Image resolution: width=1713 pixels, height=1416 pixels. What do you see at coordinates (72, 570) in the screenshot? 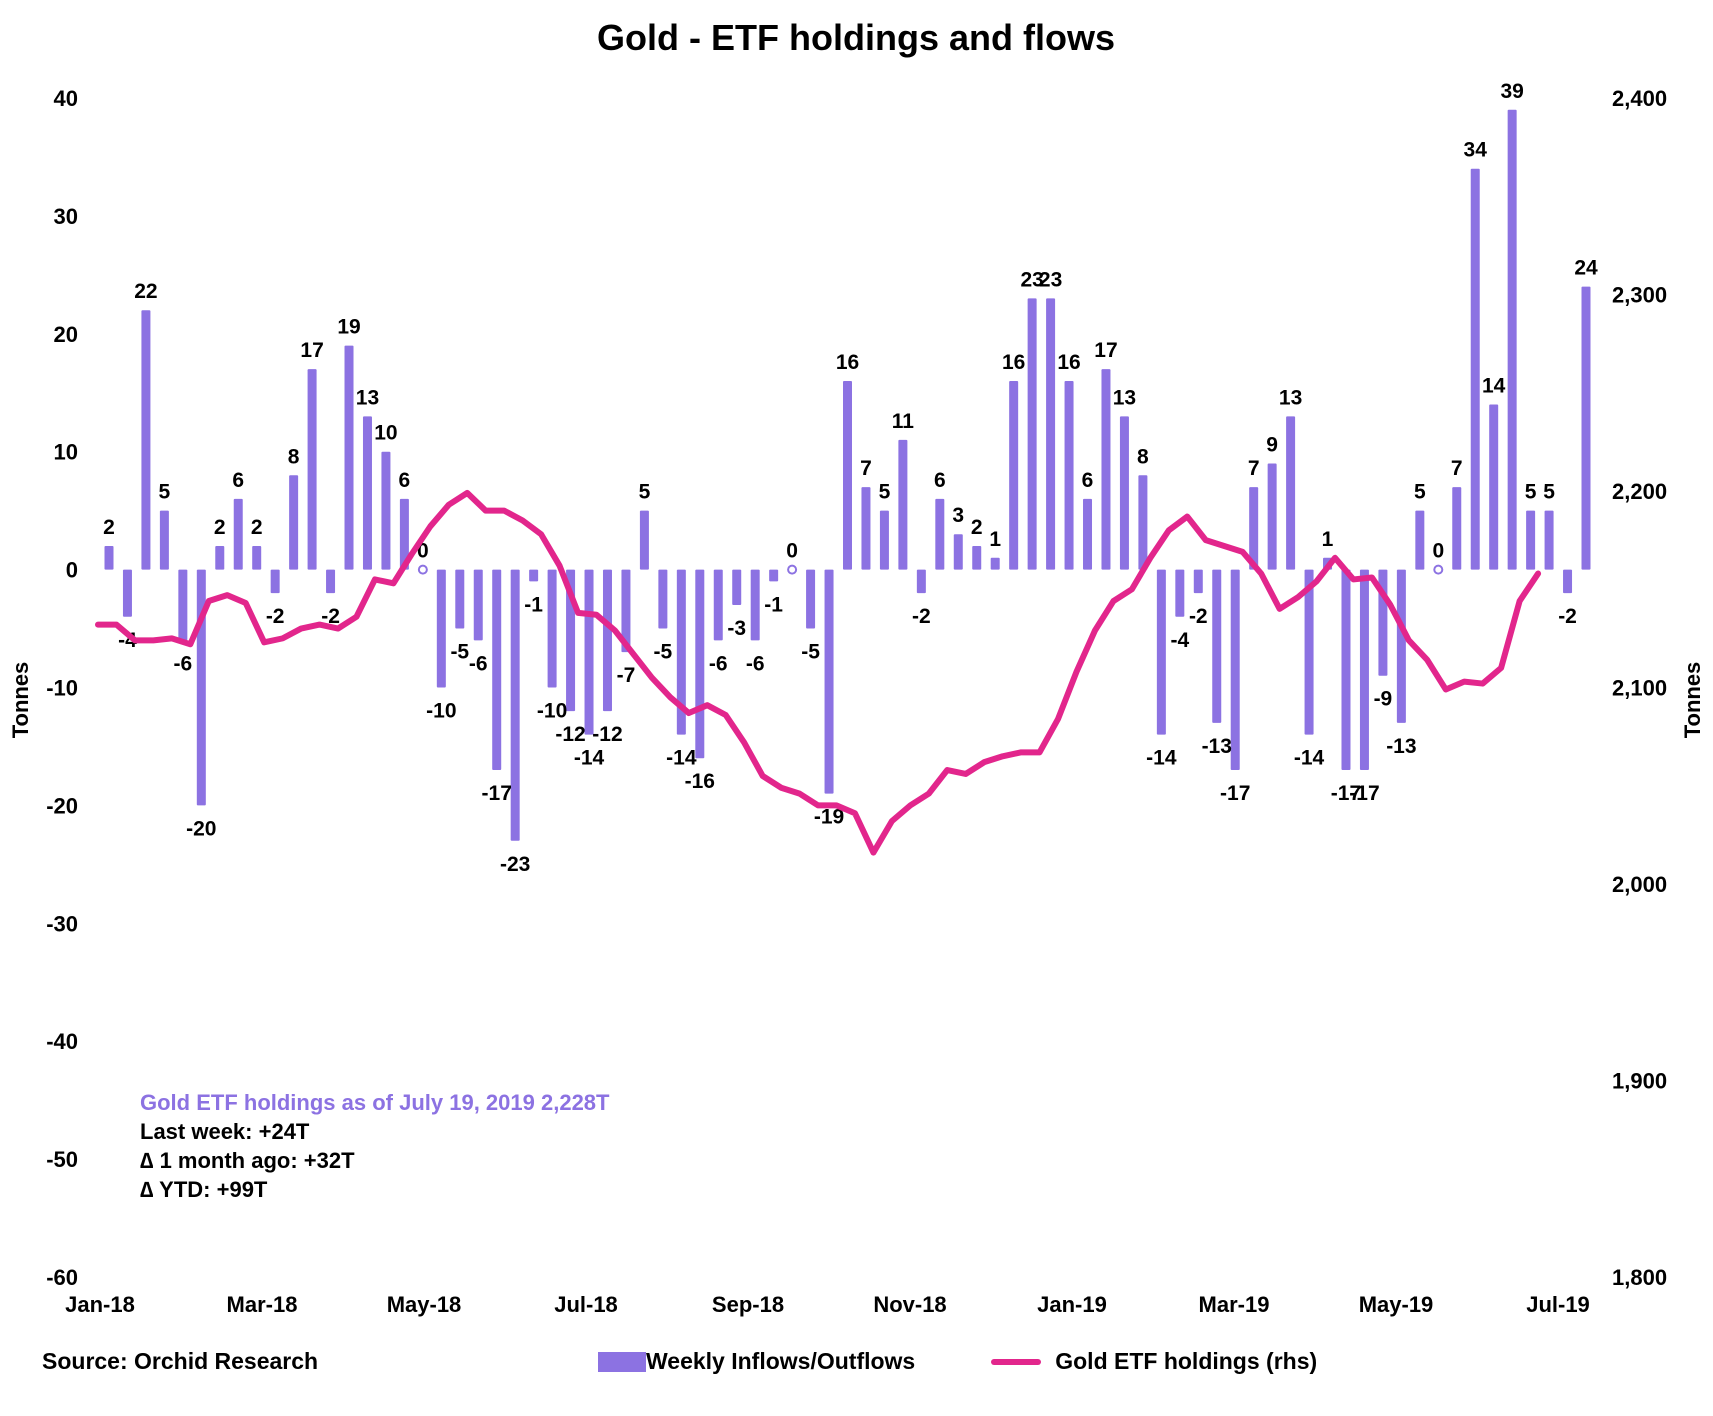
I see `left-tick-label: 0` at bounding box center [72, 570].